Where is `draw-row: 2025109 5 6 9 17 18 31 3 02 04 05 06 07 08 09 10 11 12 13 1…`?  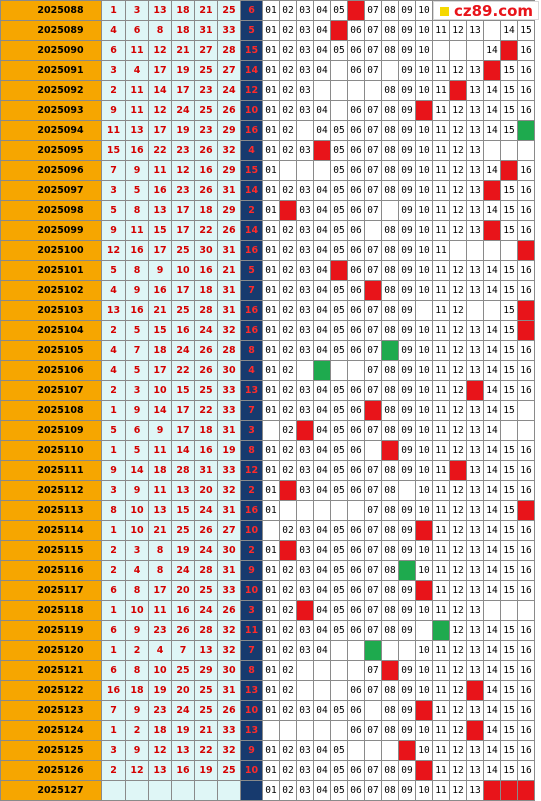 draw-row: 2025109 5 6 9 17 18 31 3 02 04 05 06 07 08 09 10 11 12 13 1… is located at coordinates (267, 430).